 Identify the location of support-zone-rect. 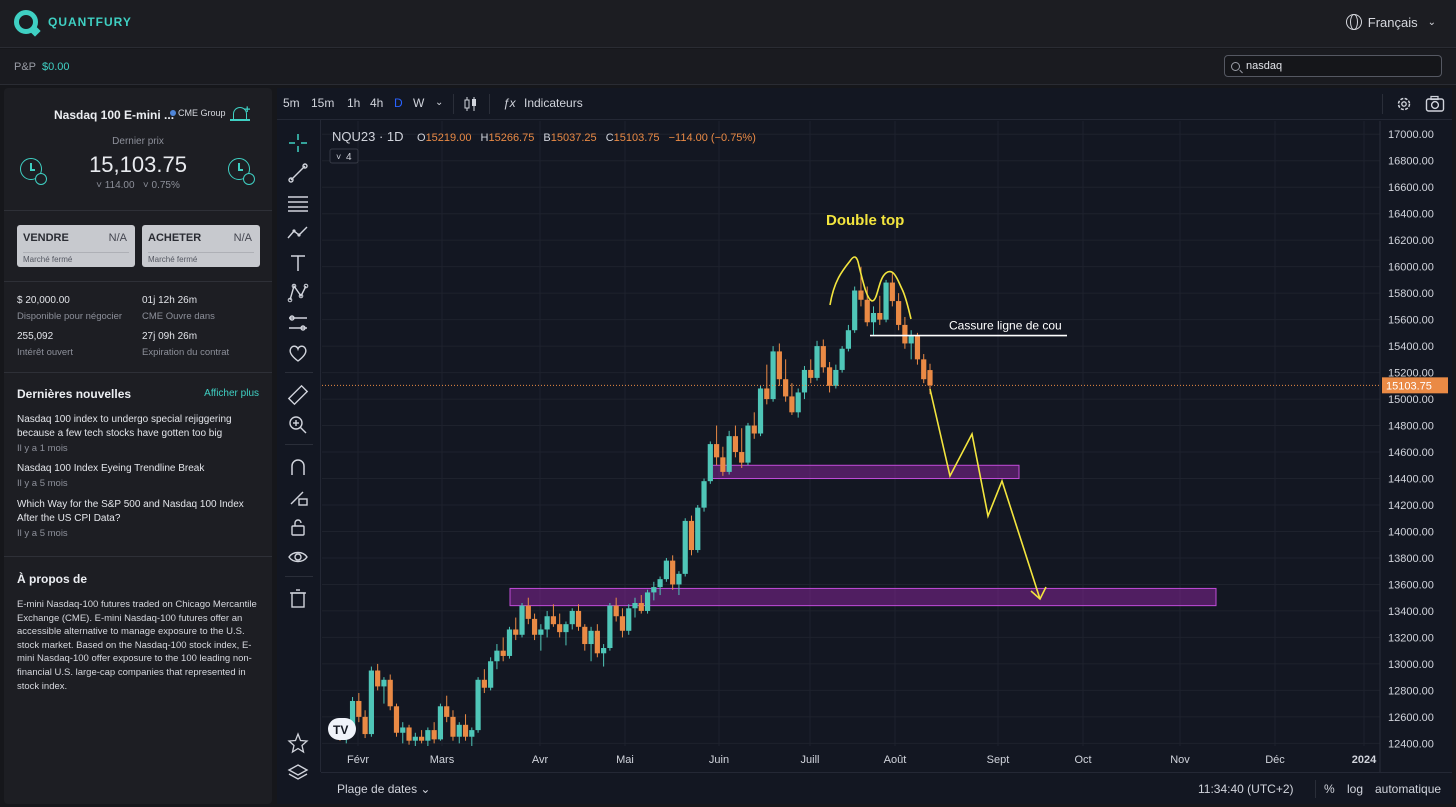
(863, 597).